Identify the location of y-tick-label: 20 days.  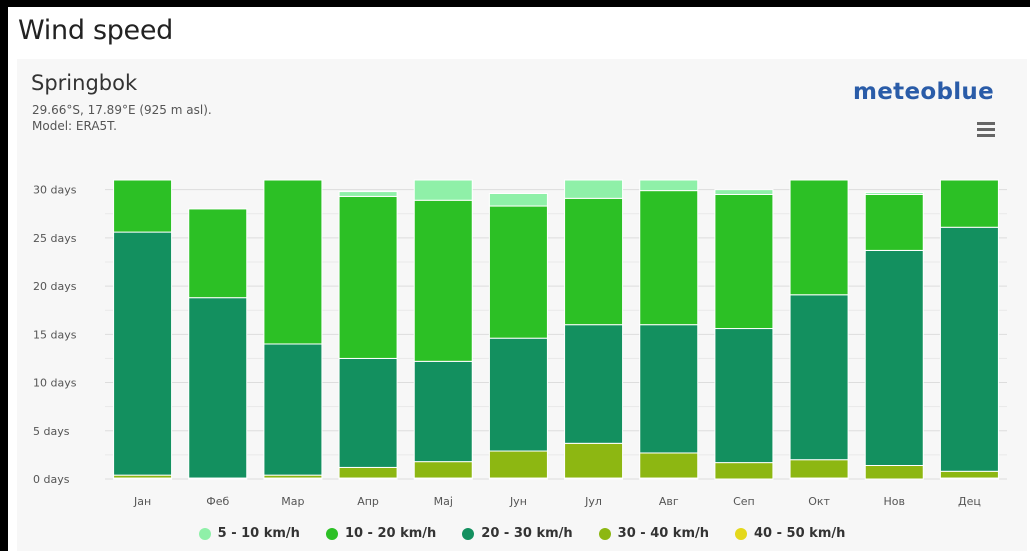
(55, 286).